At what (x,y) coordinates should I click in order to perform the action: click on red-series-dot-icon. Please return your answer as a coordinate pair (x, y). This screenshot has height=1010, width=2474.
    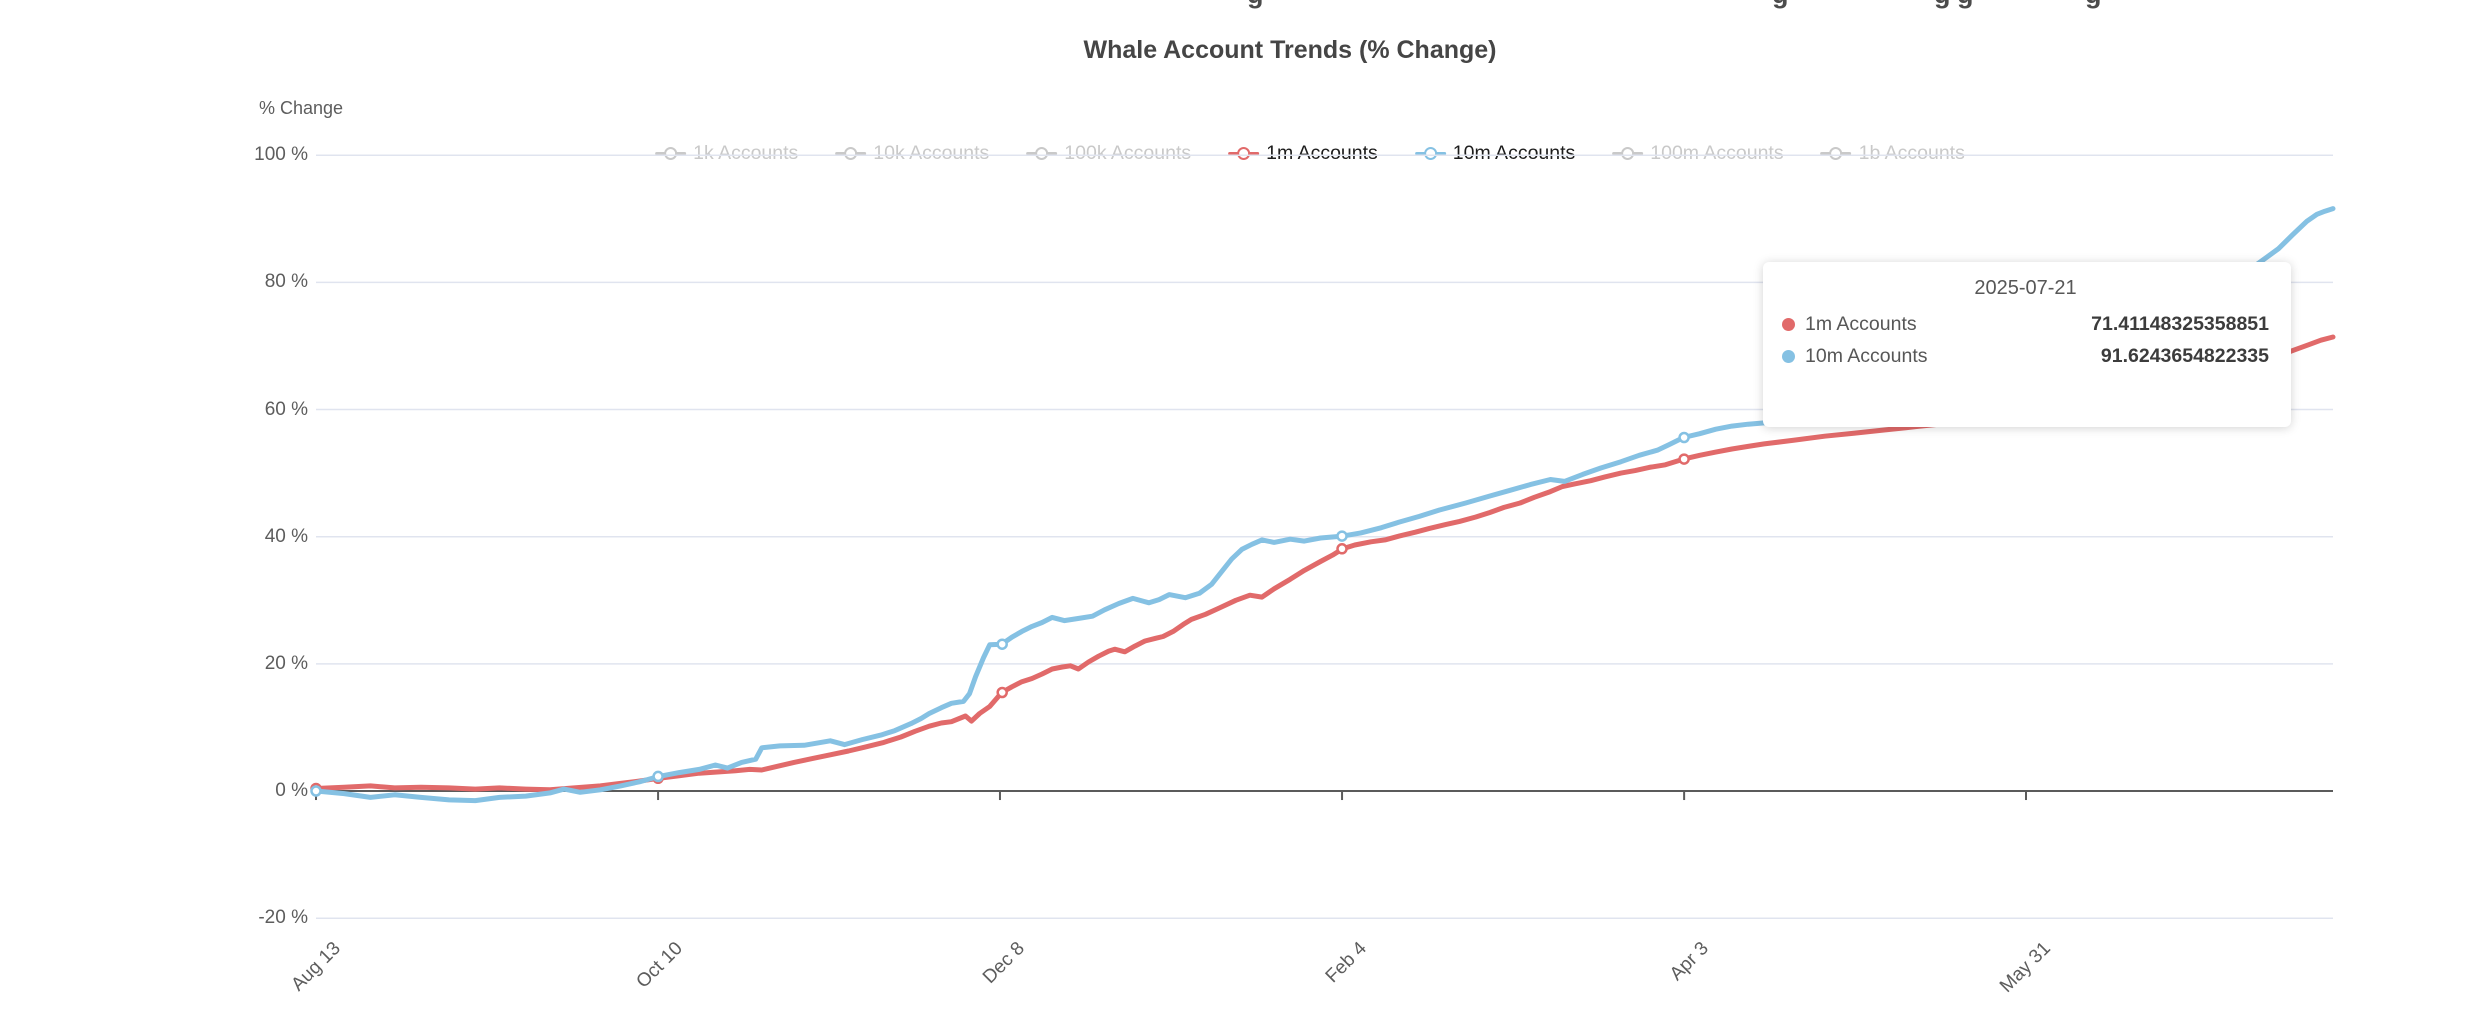
    Looking at the image, I should click on (1788, 324).